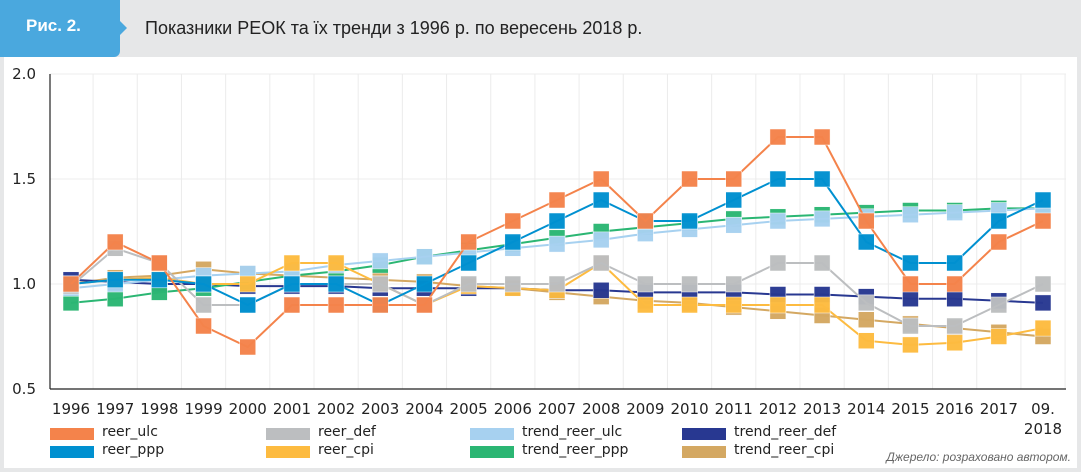 This screenshot has height=472, width=1081. Describe the element at coordinates (978, 457) in the screenshot. I see `source-note: Джерело: розраховано автором.` at that location.